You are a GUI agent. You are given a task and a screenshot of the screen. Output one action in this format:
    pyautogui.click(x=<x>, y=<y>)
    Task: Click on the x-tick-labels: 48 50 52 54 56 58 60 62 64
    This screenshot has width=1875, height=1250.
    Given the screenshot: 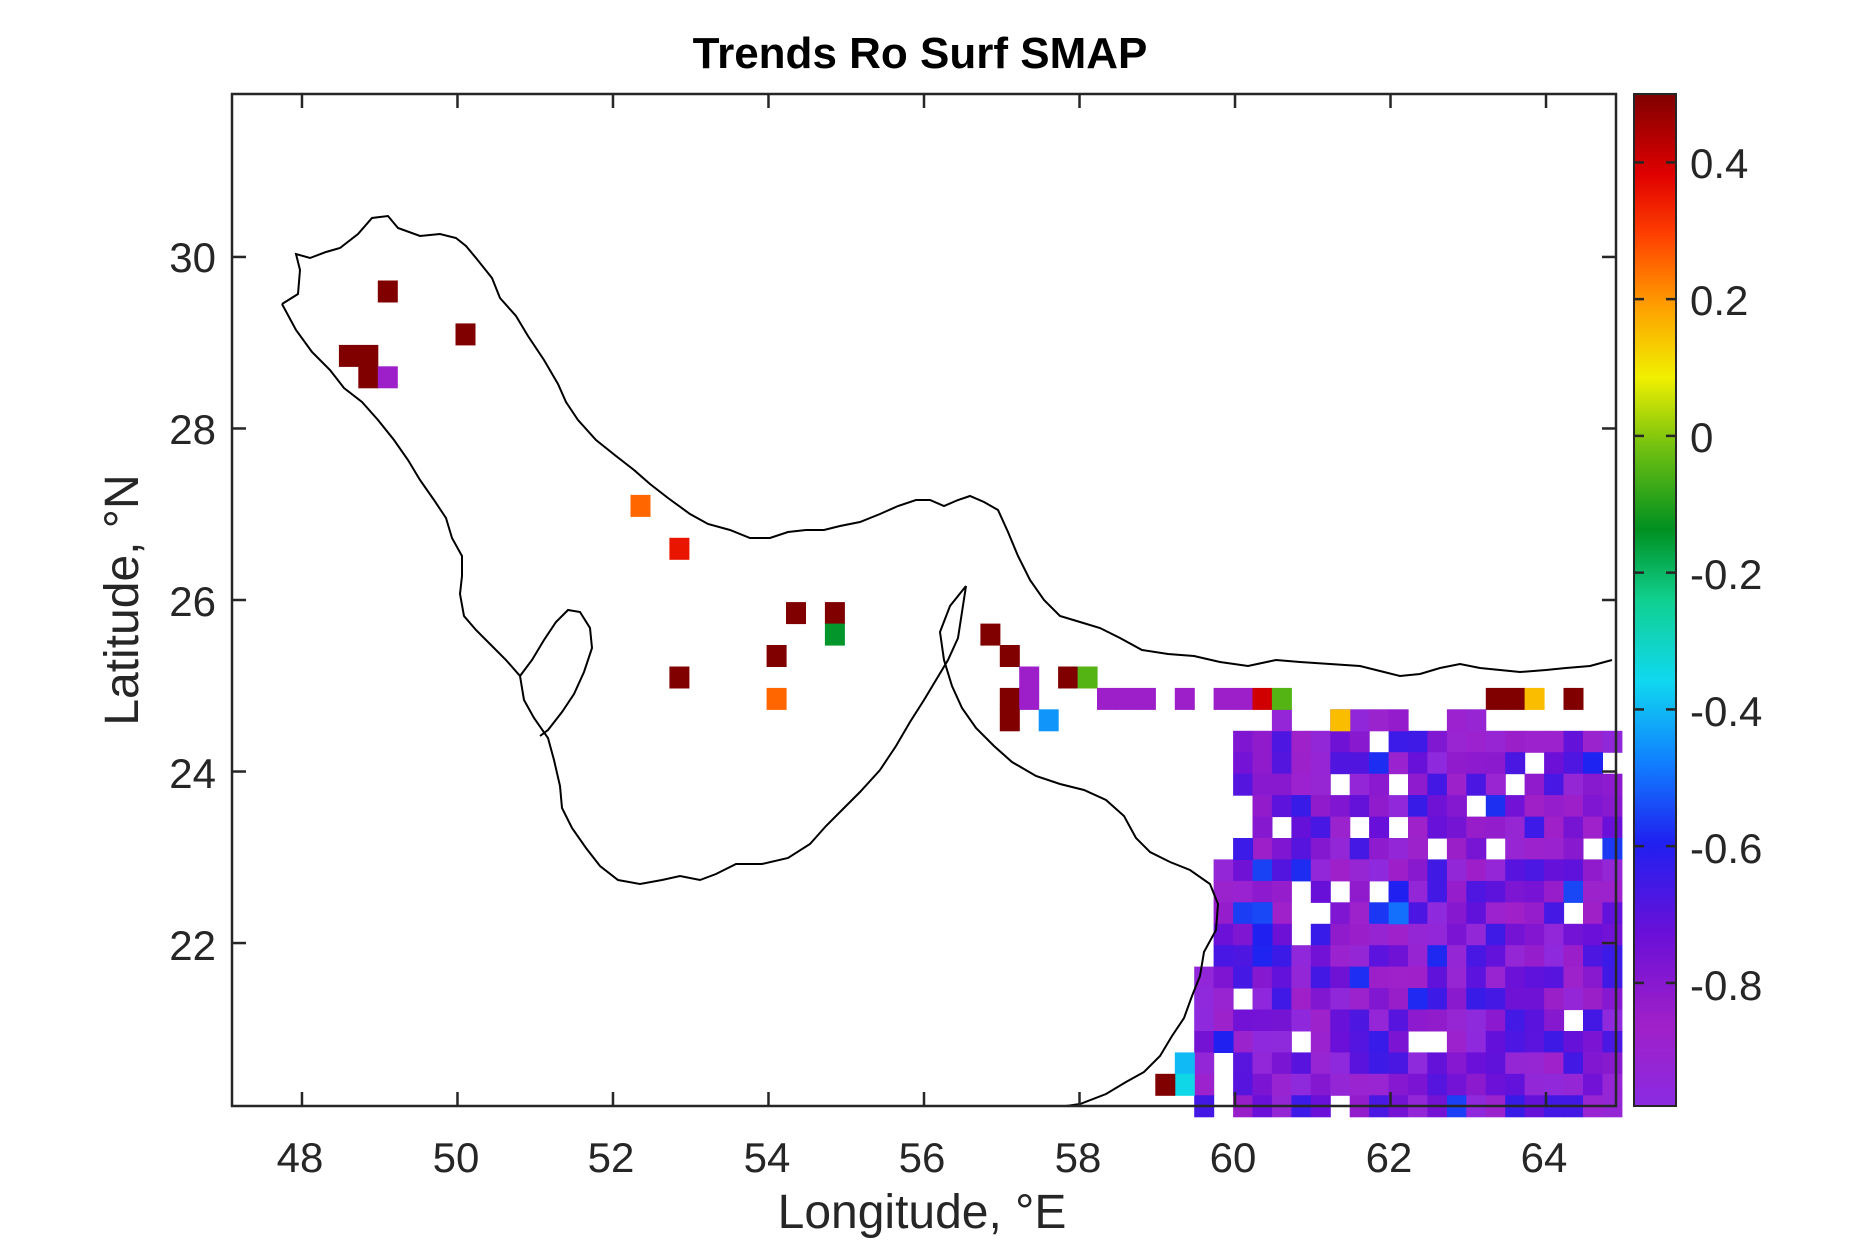 What is the action you would take?
    pyautogui.click(x=922, y=1157)
    